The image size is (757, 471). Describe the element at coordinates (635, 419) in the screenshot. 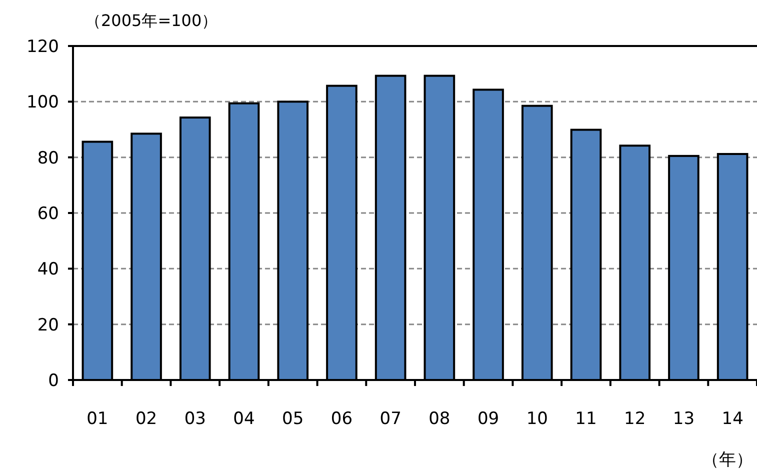

I see `x-tick-label: 12` at that location.